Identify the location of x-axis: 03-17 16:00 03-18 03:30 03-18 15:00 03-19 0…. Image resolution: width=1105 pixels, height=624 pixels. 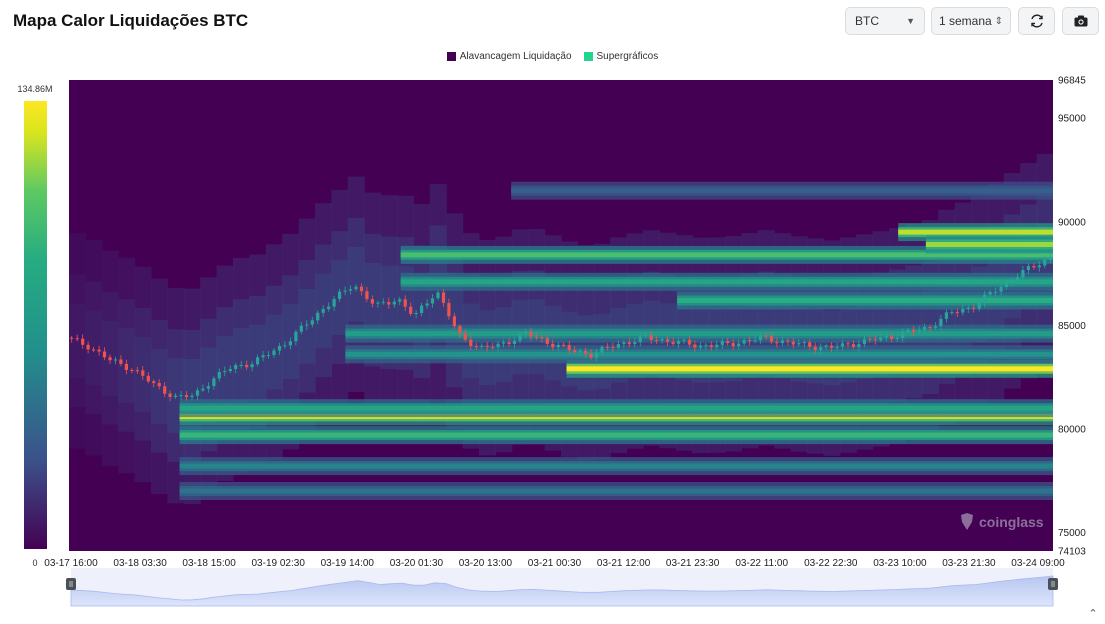
(554, 563).